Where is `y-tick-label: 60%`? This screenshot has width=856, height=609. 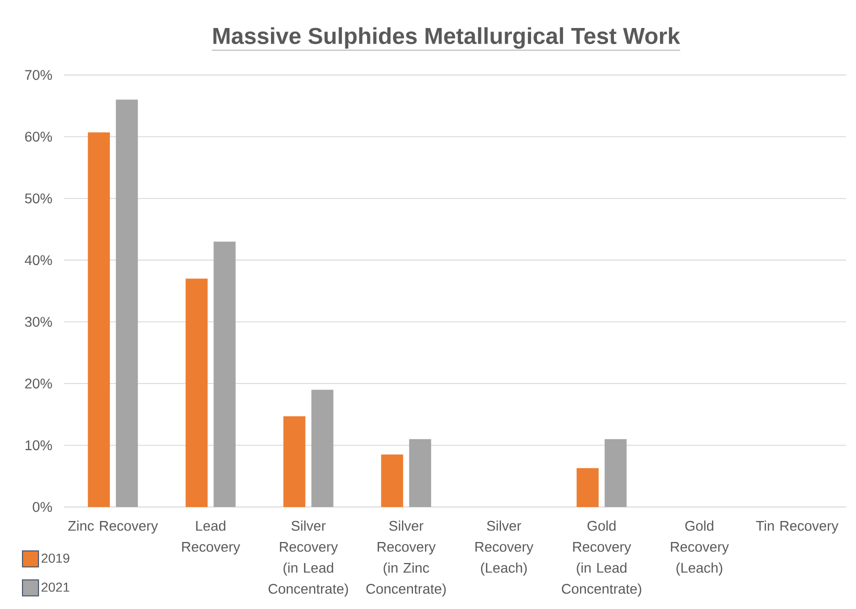
y-tick-label: 60% is located at coordinates (38, 137).